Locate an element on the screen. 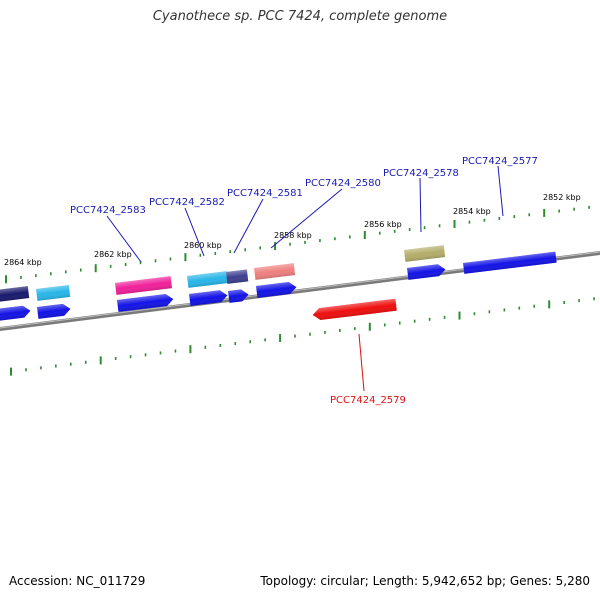 Image resolution: width=600 pixels, height=600 pixels. gene-features is located at coordinates (278, 283).